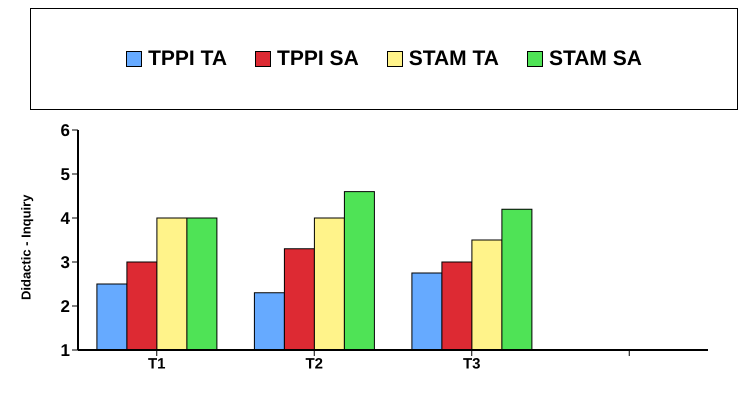 This screenshot has height=402, width=744. I want to click on y-tick-label: 3, so click(65, 262).